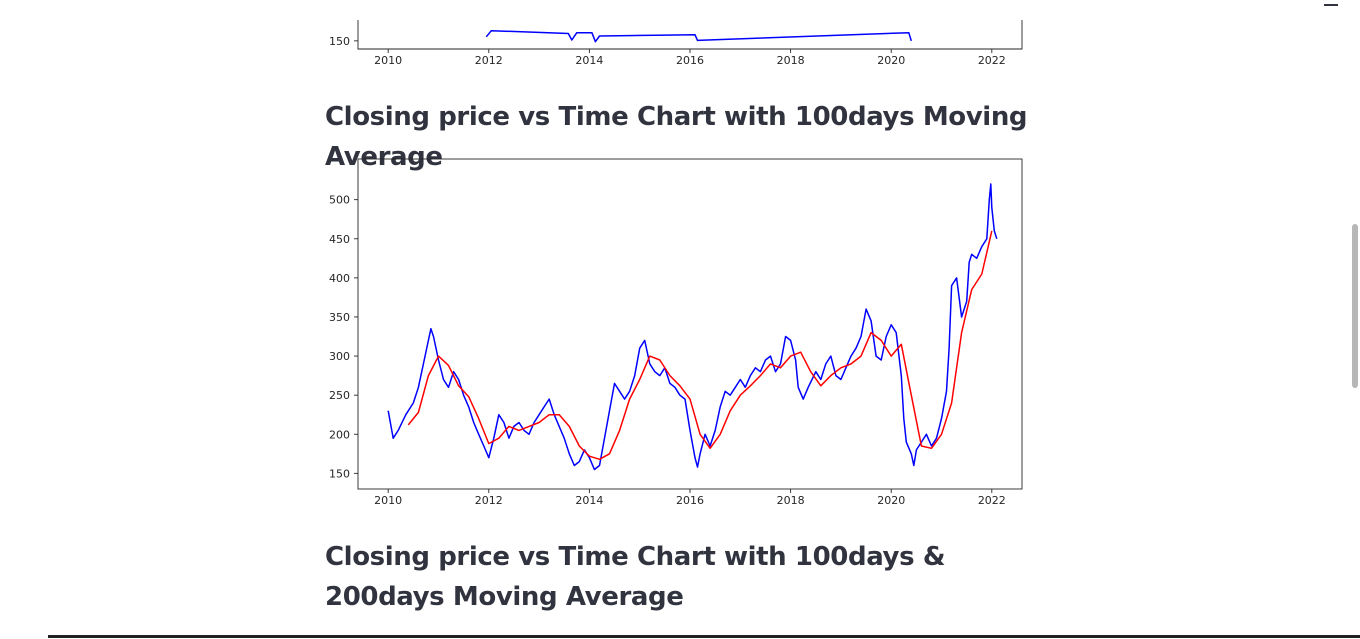  Describe the element at coordinates (339, 434) in the screenshot. I see `y-tick-label: 200` at that location.